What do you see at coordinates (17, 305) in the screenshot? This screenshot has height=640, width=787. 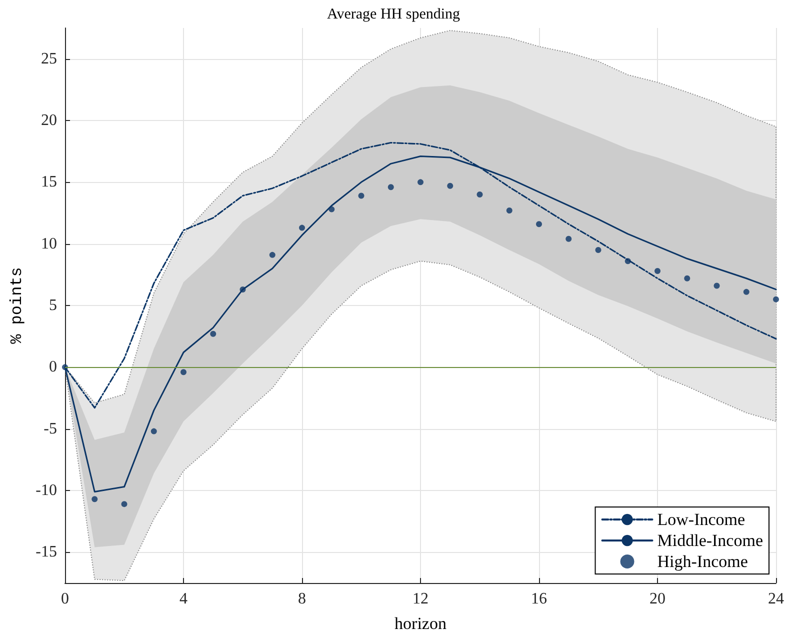 I see `y-axis-title: % points` at bounding box center [17, 305].